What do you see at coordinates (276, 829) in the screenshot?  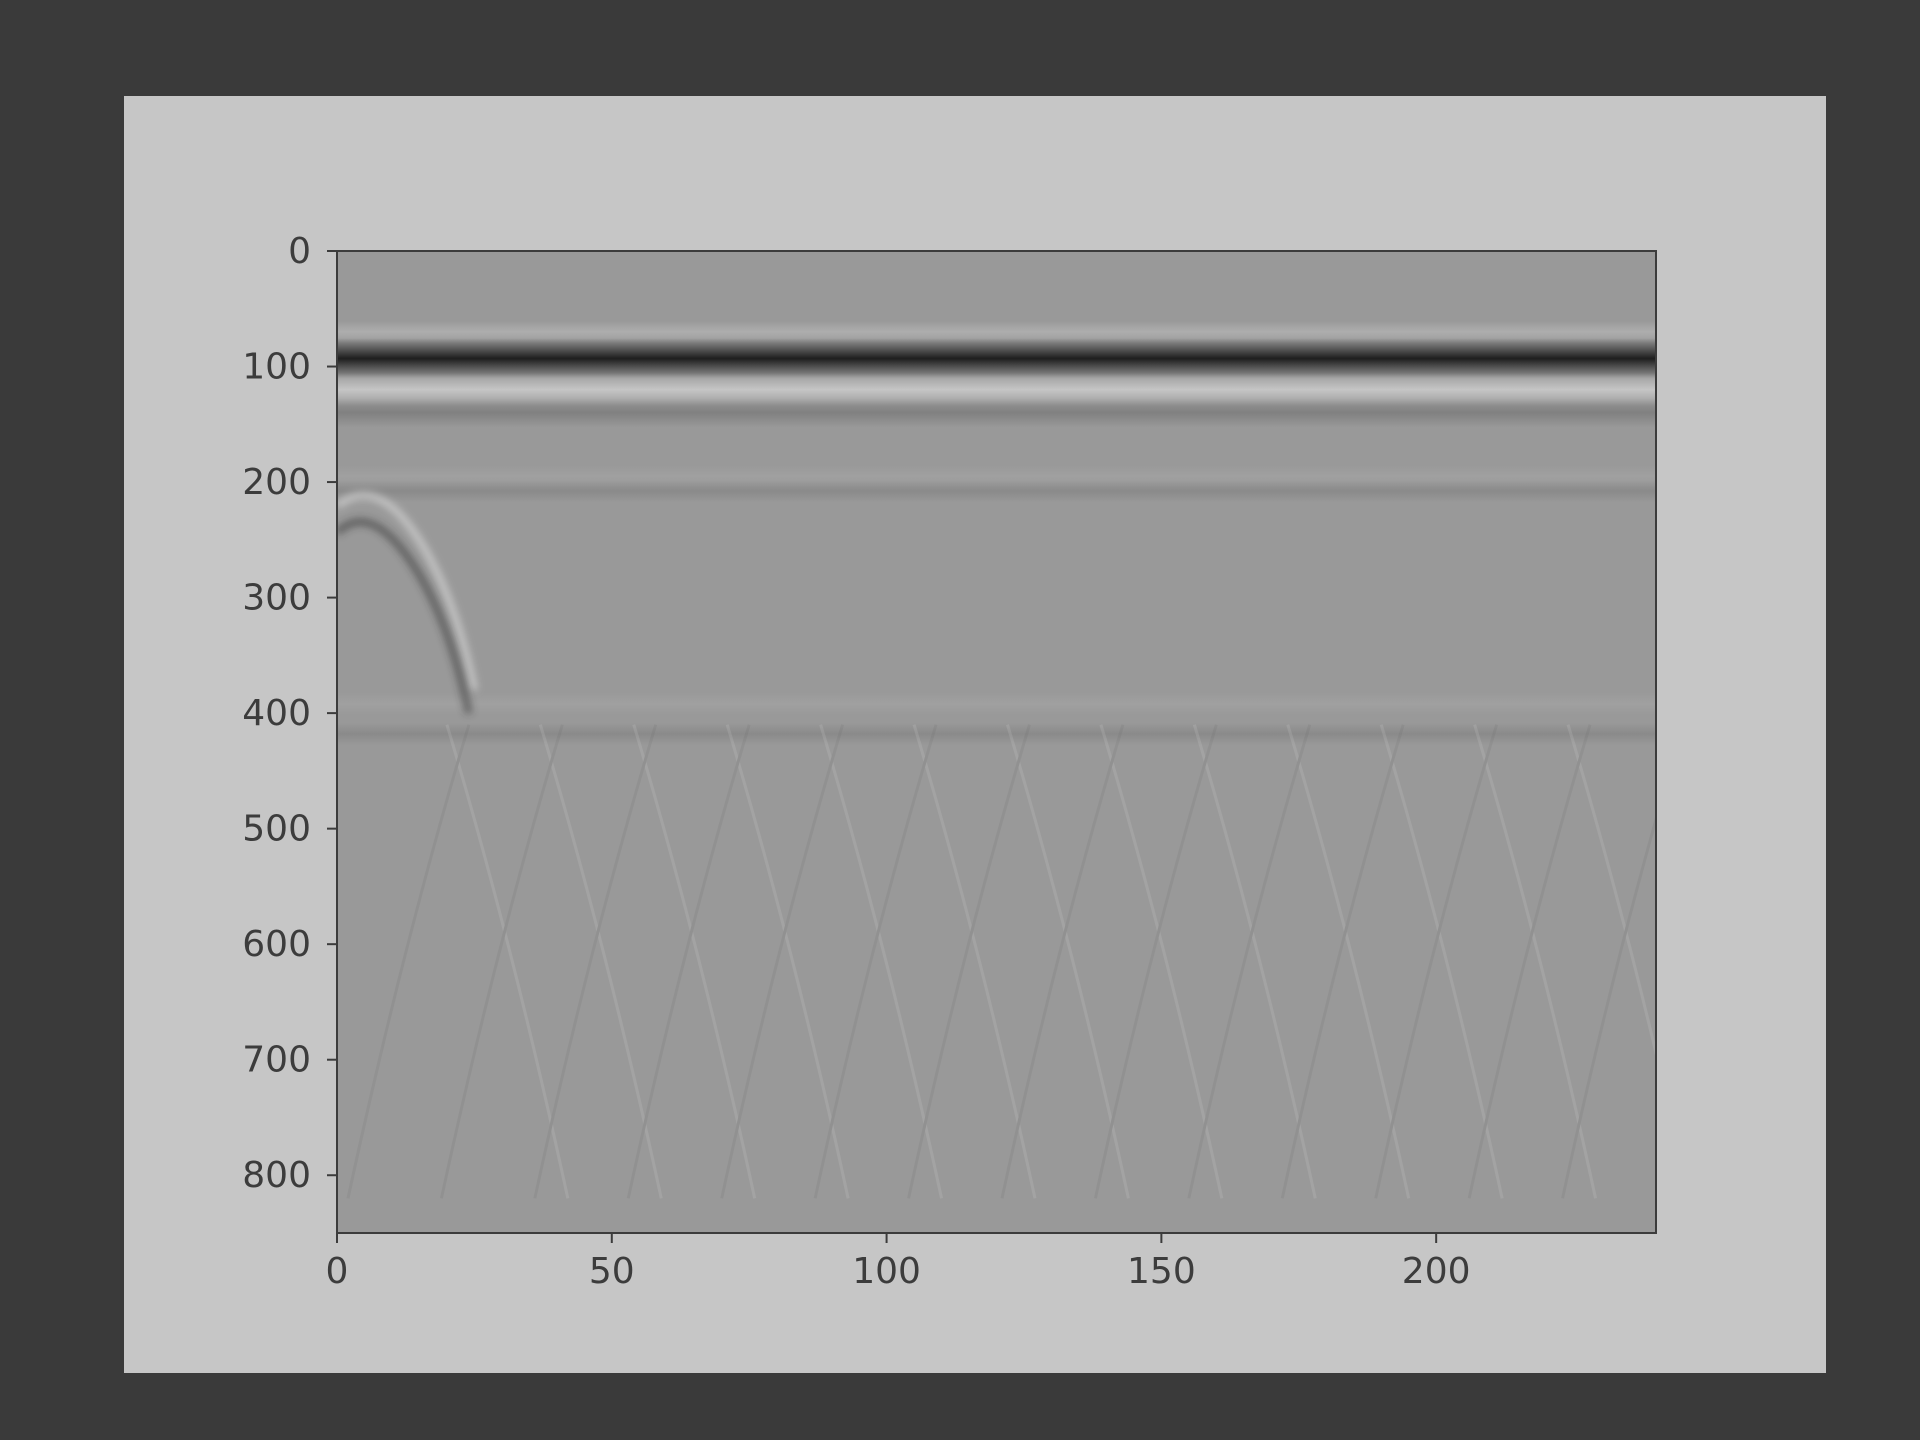 I see `y-tick-label: 500` at bounding box center [276, 829].